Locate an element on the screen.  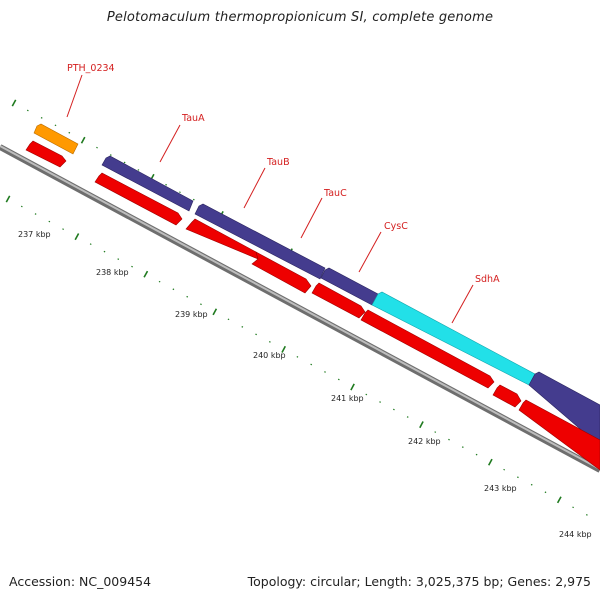
gene-label-sdha: SdhA is located at coordinates (487, 279).